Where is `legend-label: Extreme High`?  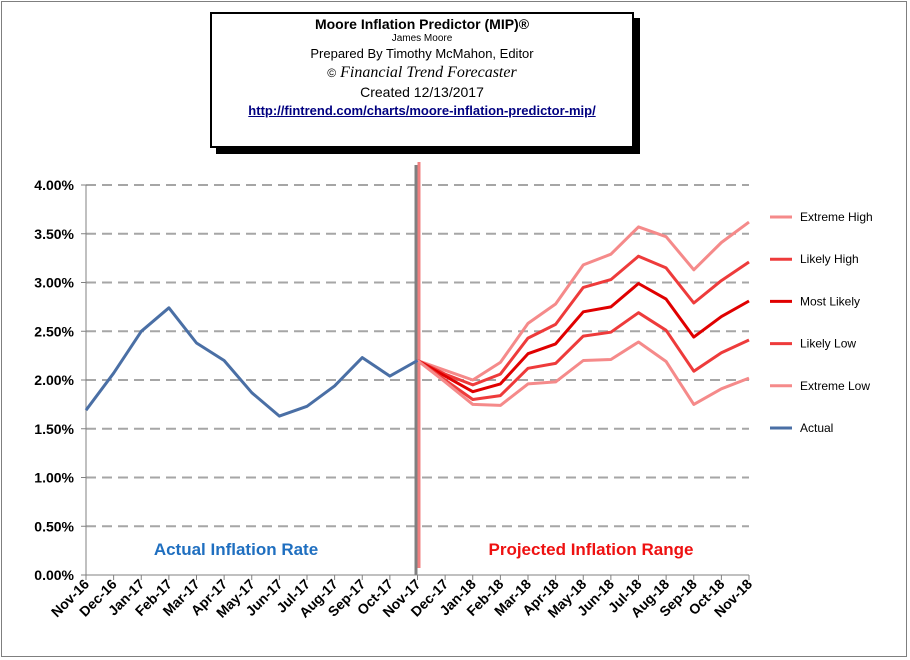
legend-label: Extreme High is located at coordinates (836, 217).